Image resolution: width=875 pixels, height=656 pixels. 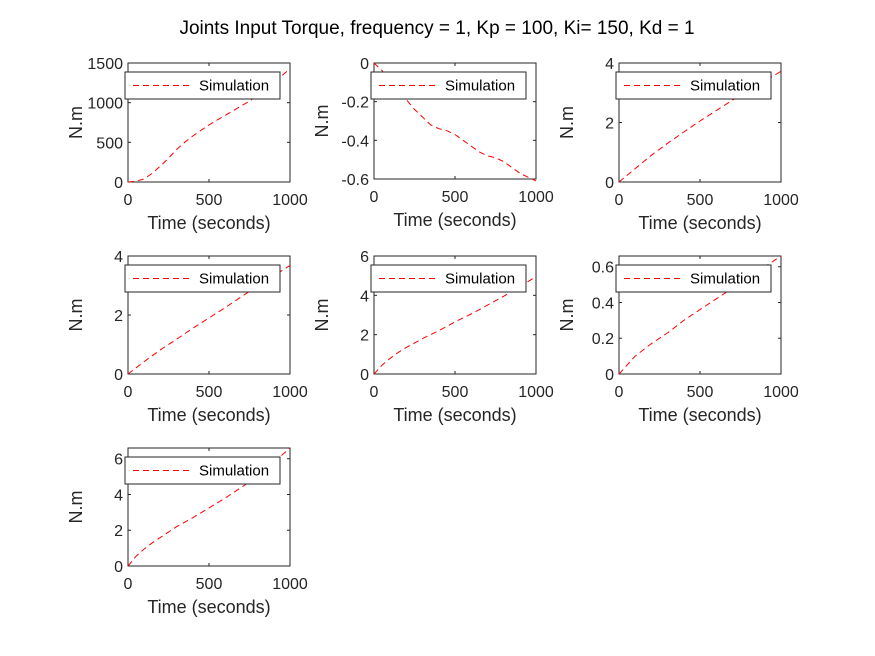 I want to click on y-tick-label: 0.4, so click(x=603, y=303).